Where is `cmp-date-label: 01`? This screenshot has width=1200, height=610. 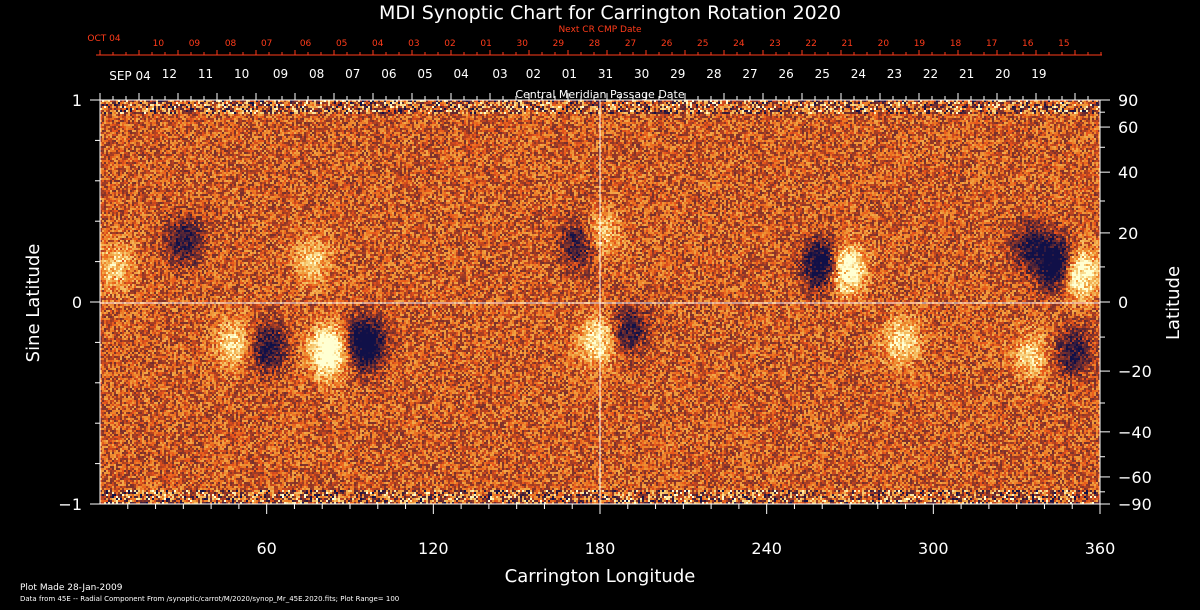
cmp-date-label: 01 is located at coordinates (569, 74).